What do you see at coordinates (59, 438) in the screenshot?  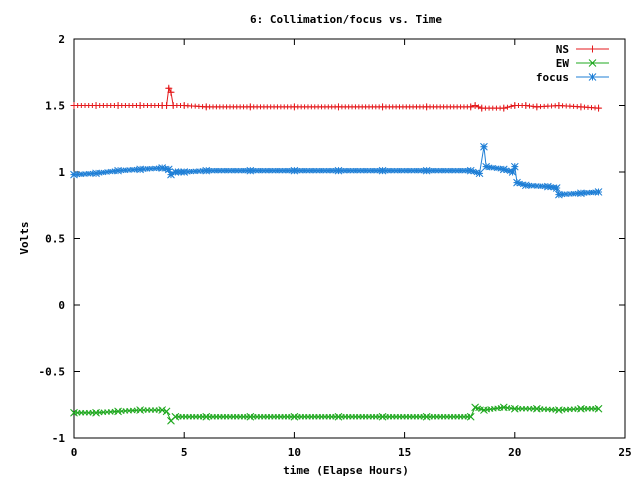 I see `y-tick-label: -1` at bounding box center [59, 438].